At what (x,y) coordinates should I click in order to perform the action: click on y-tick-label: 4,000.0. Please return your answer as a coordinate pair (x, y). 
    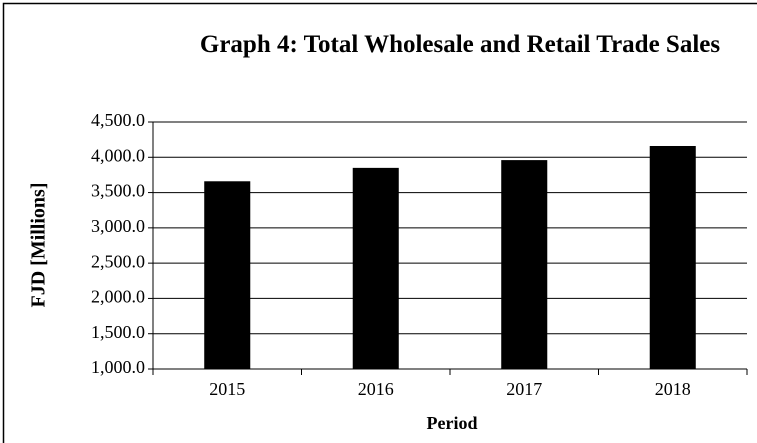
    Looking at the image, I should click on (118, 155).